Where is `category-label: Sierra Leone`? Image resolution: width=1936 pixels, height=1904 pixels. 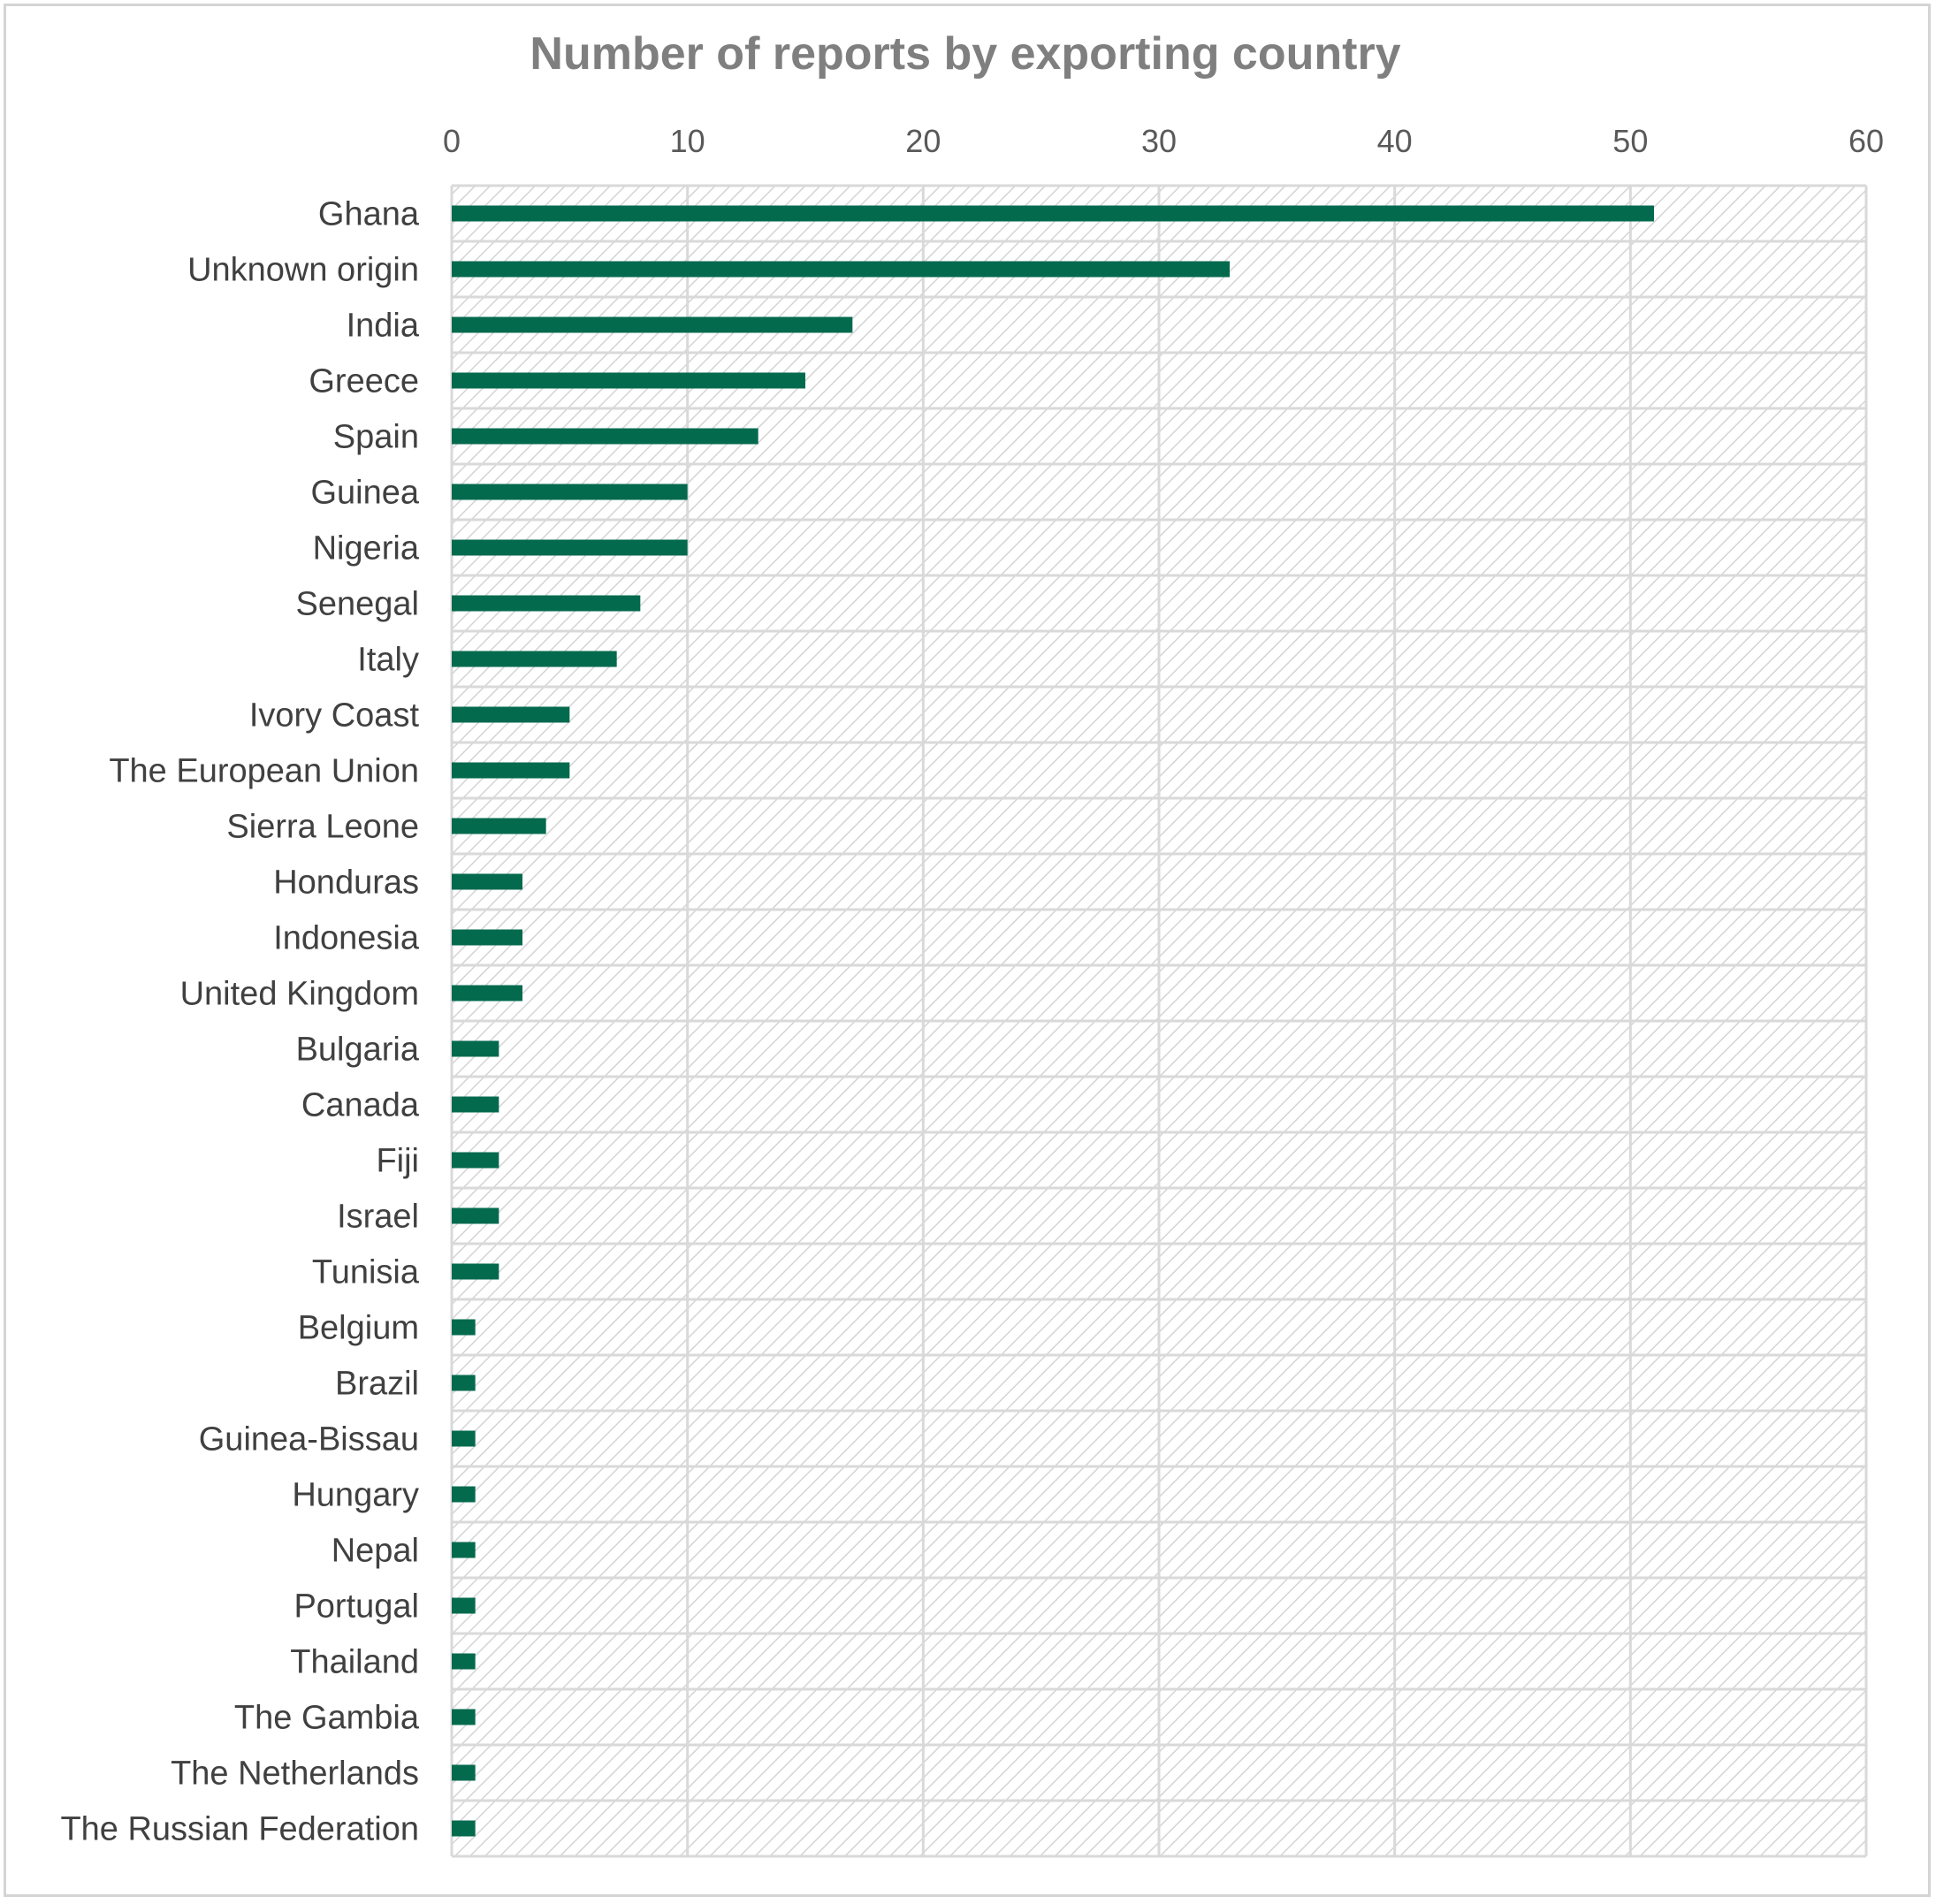
category-label: Sierra Leone is located at coordinates (323, 827).